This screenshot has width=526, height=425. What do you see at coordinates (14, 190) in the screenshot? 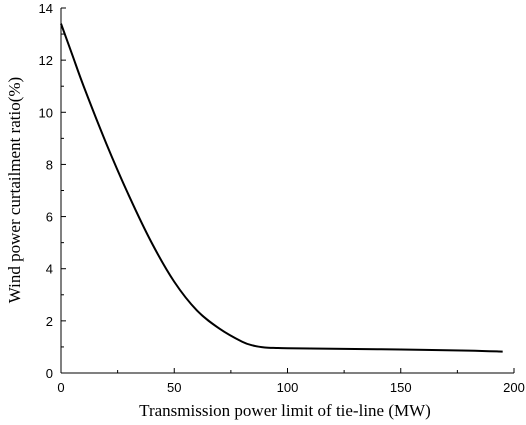
I see `y-axis-label: Wind power curtailment ratio(%)` at bounding box center [14, 190].